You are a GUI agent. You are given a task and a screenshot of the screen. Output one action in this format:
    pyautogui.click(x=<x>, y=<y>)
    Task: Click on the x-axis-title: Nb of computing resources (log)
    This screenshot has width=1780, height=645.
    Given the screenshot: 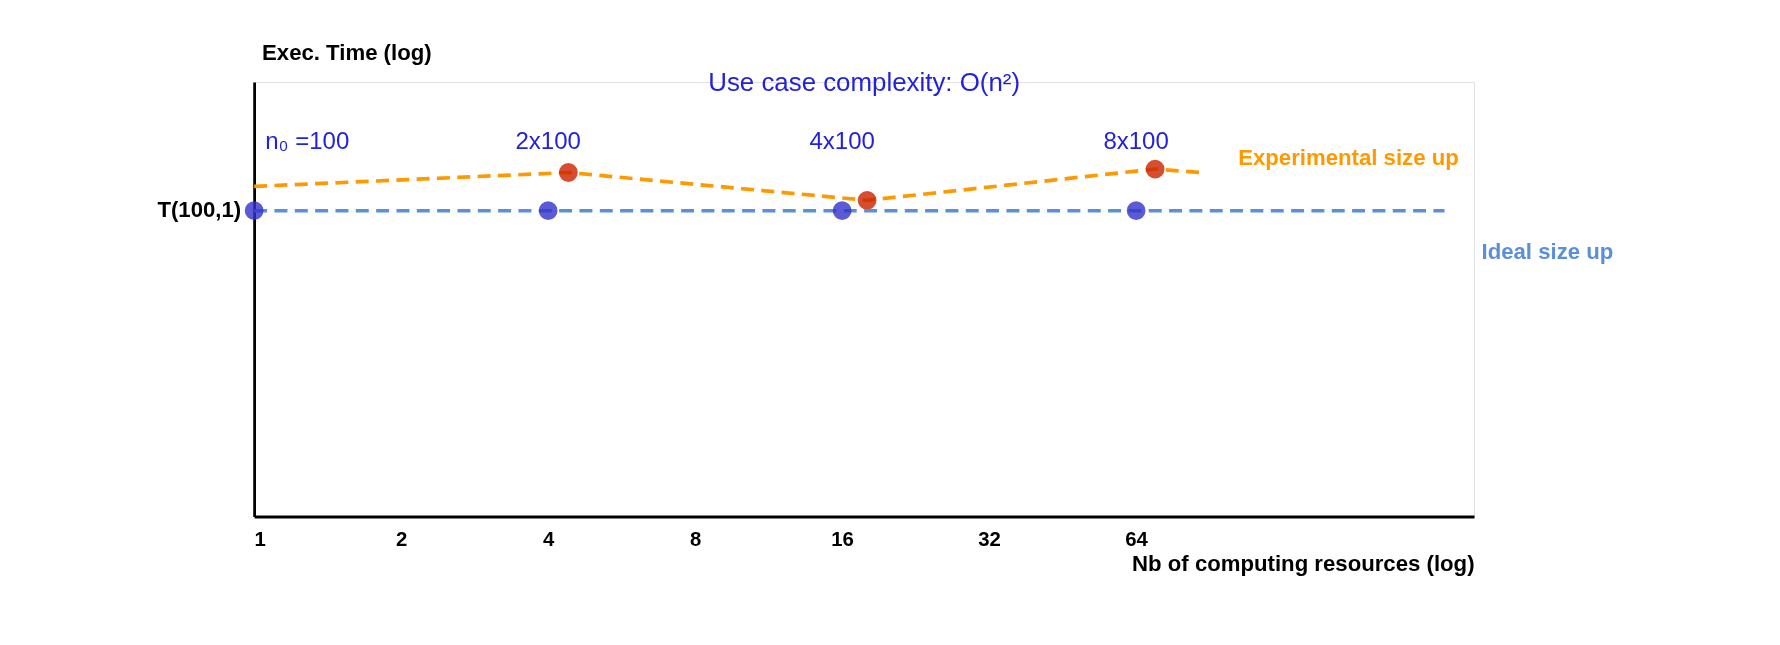 What is the action you would take?
    pyautogui.click(x=1303, y=563)
    